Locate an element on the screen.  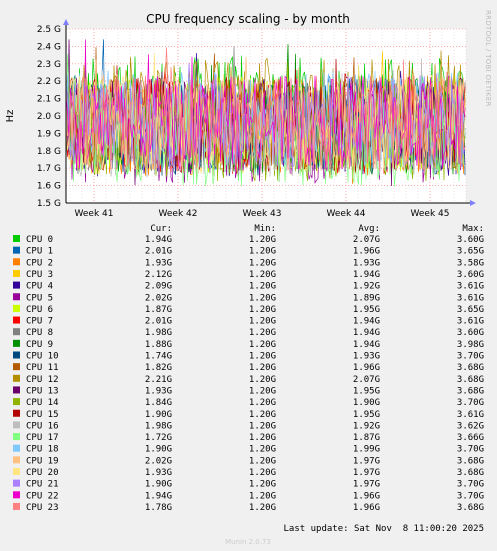
y-axis-label: Hz is located at coordinates (10, 116).